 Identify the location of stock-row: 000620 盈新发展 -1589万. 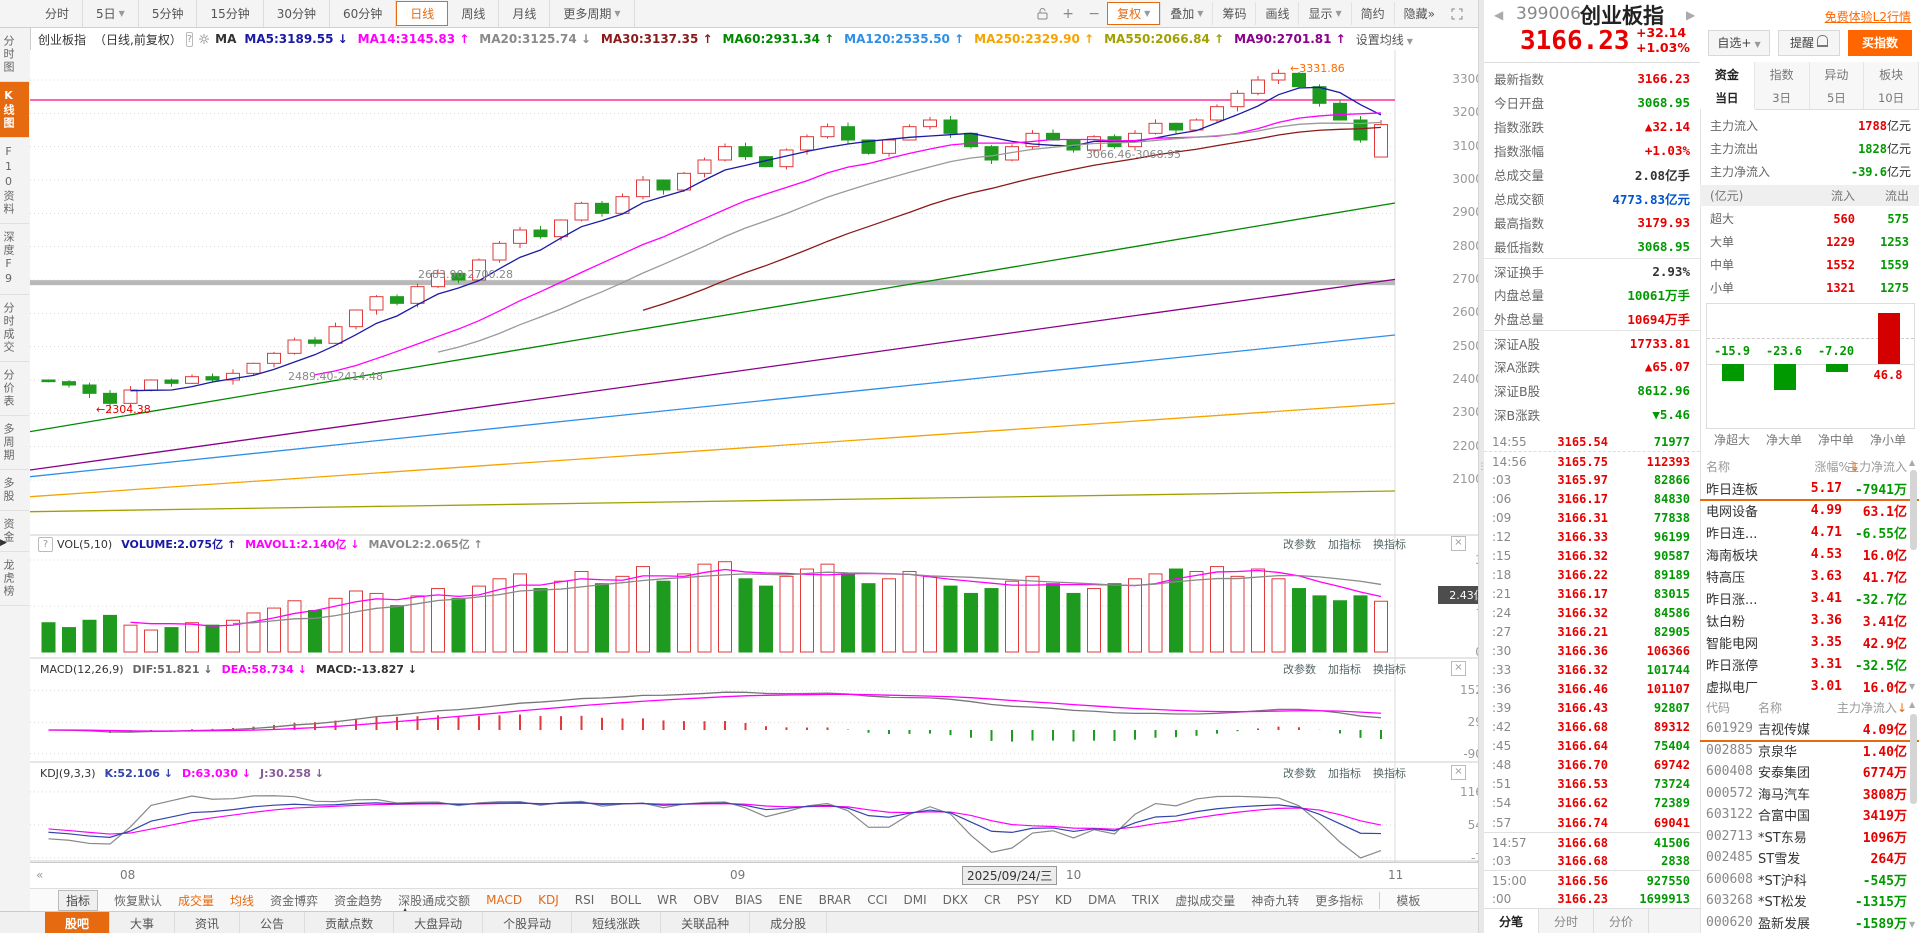
(1809, 922).